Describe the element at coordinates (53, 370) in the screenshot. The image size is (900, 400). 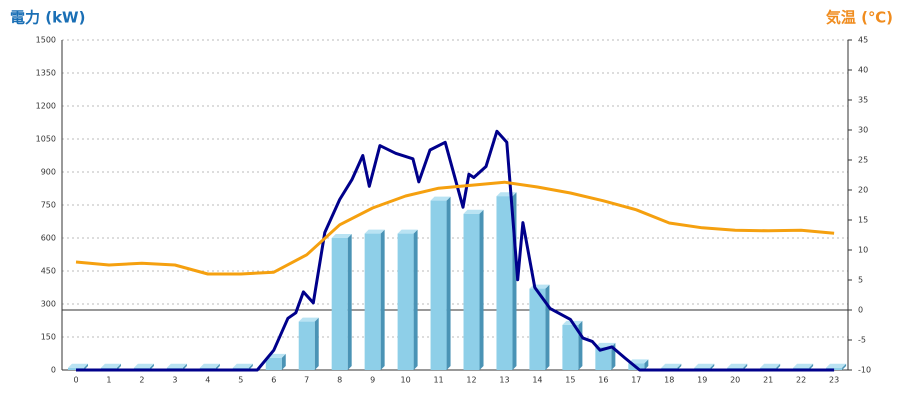
I see `y-tick-label: 0` at that location.